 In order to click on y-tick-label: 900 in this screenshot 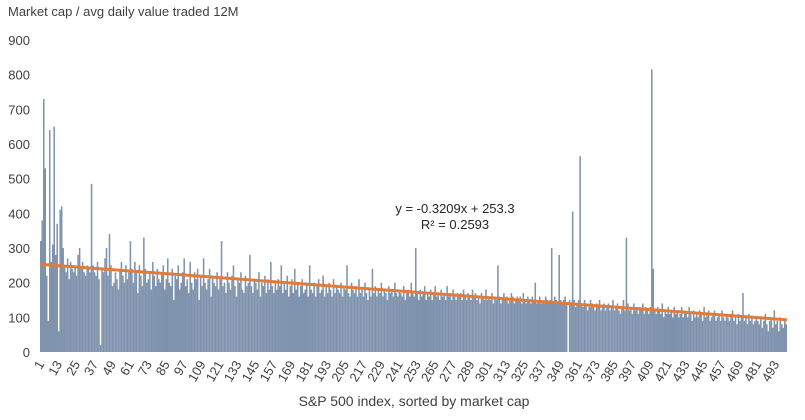, I will do `click(19, 40)`.